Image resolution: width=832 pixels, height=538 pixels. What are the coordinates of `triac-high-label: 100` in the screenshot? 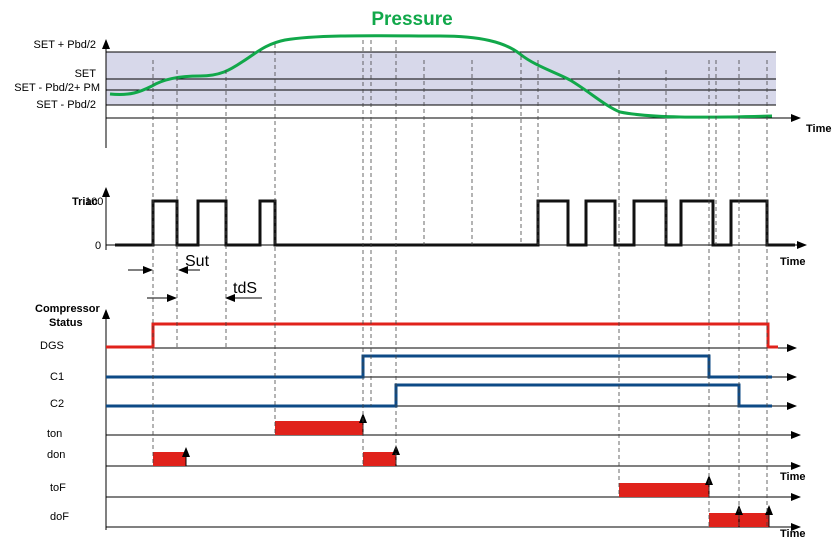 It's located at (94, 202).